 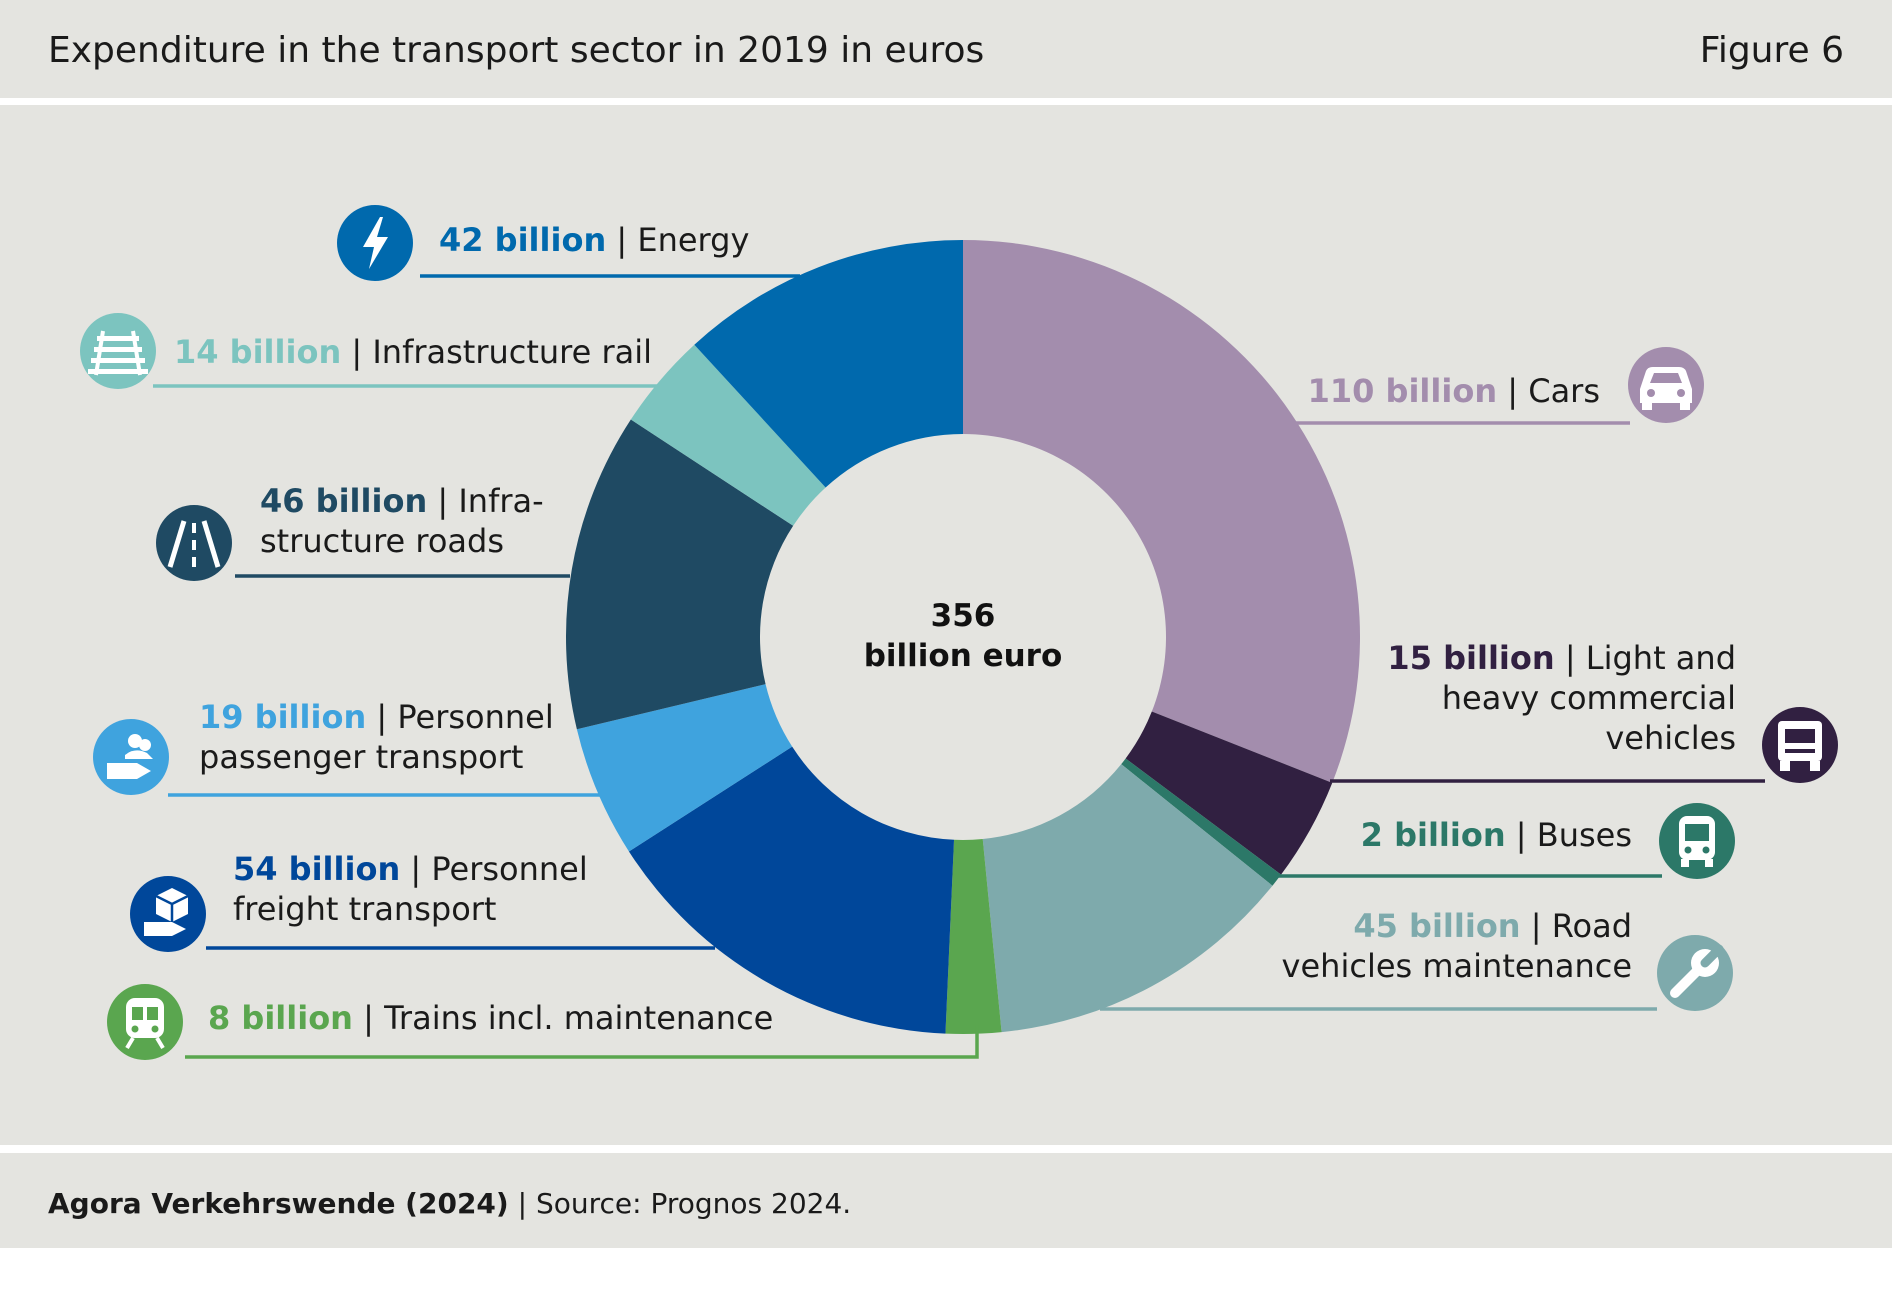 I want to click on slice-category: Light and, so click(x=1661, y=658).